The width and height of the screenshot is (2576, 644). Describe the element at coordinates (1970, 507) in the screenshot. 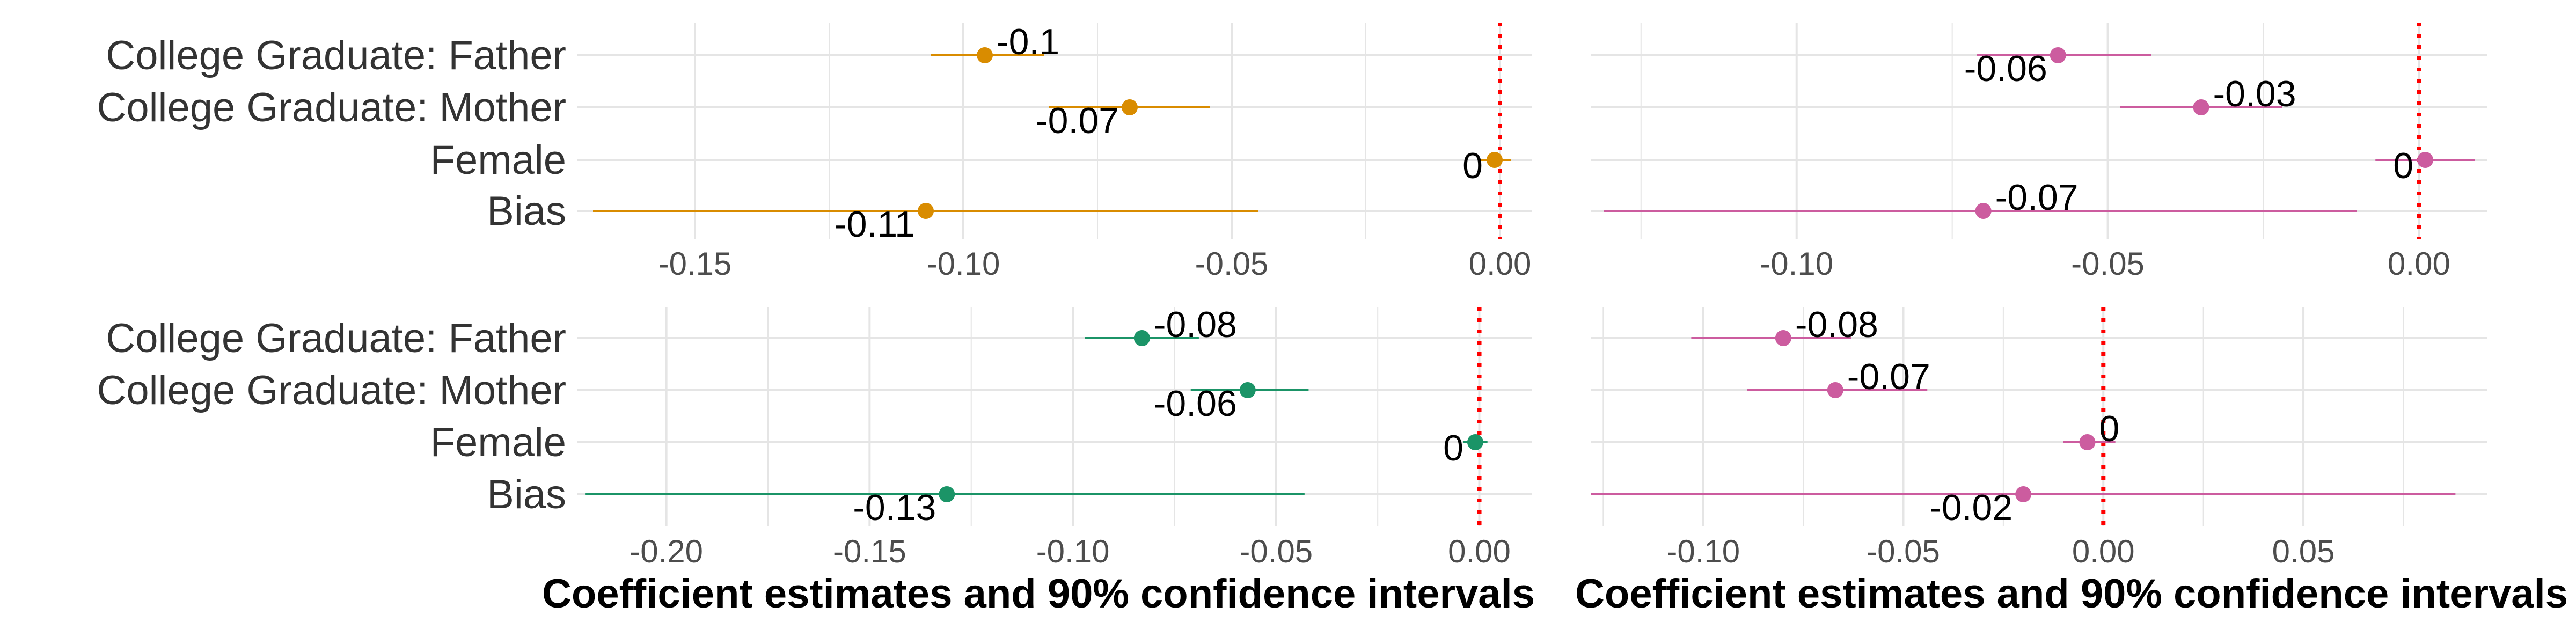

I see `estimate-data-label: -0.02` at that location.